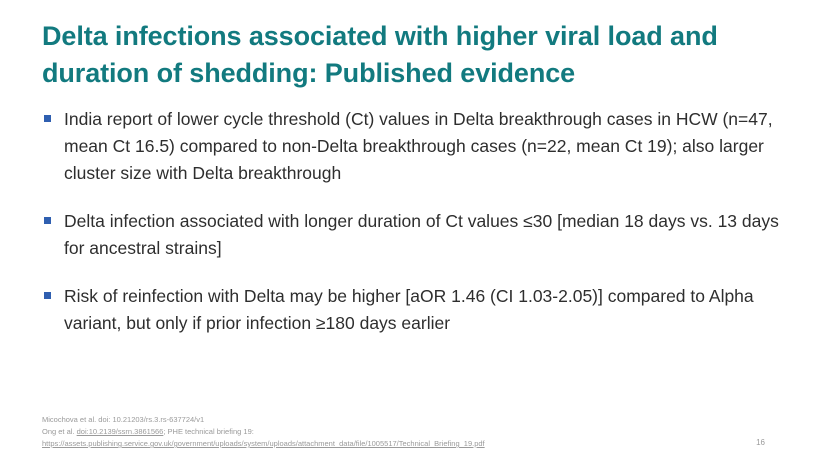  I want to click on reference-text: ; PHE technical briefing 19:, so click(208, 431).